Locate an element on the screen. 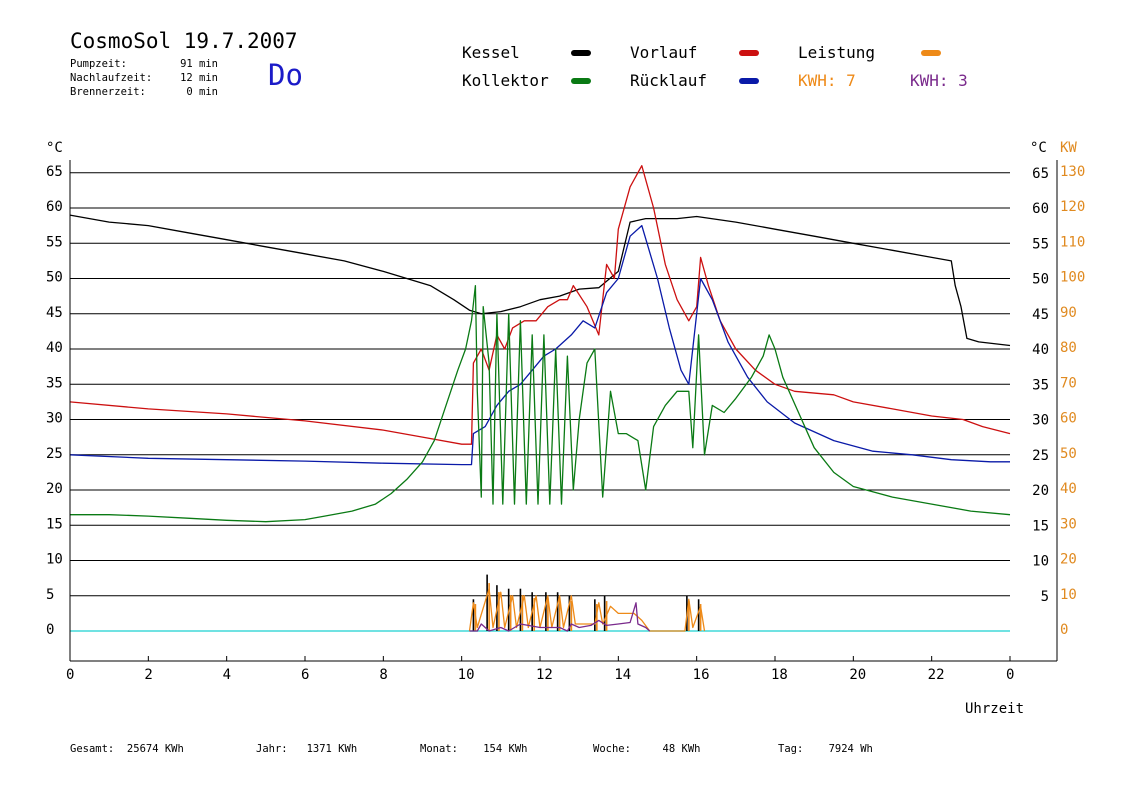  x-axis-label: Uhrzeit is located at coordinates (995, 709).